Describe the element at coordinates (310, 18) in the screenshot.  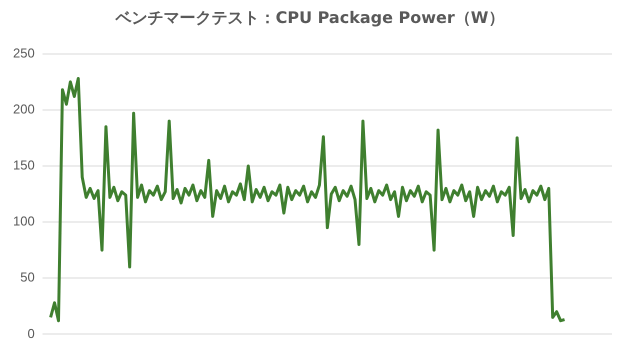
I see `chart-title: ベンチマークテスト：CPU Package Power（W）` at that location.